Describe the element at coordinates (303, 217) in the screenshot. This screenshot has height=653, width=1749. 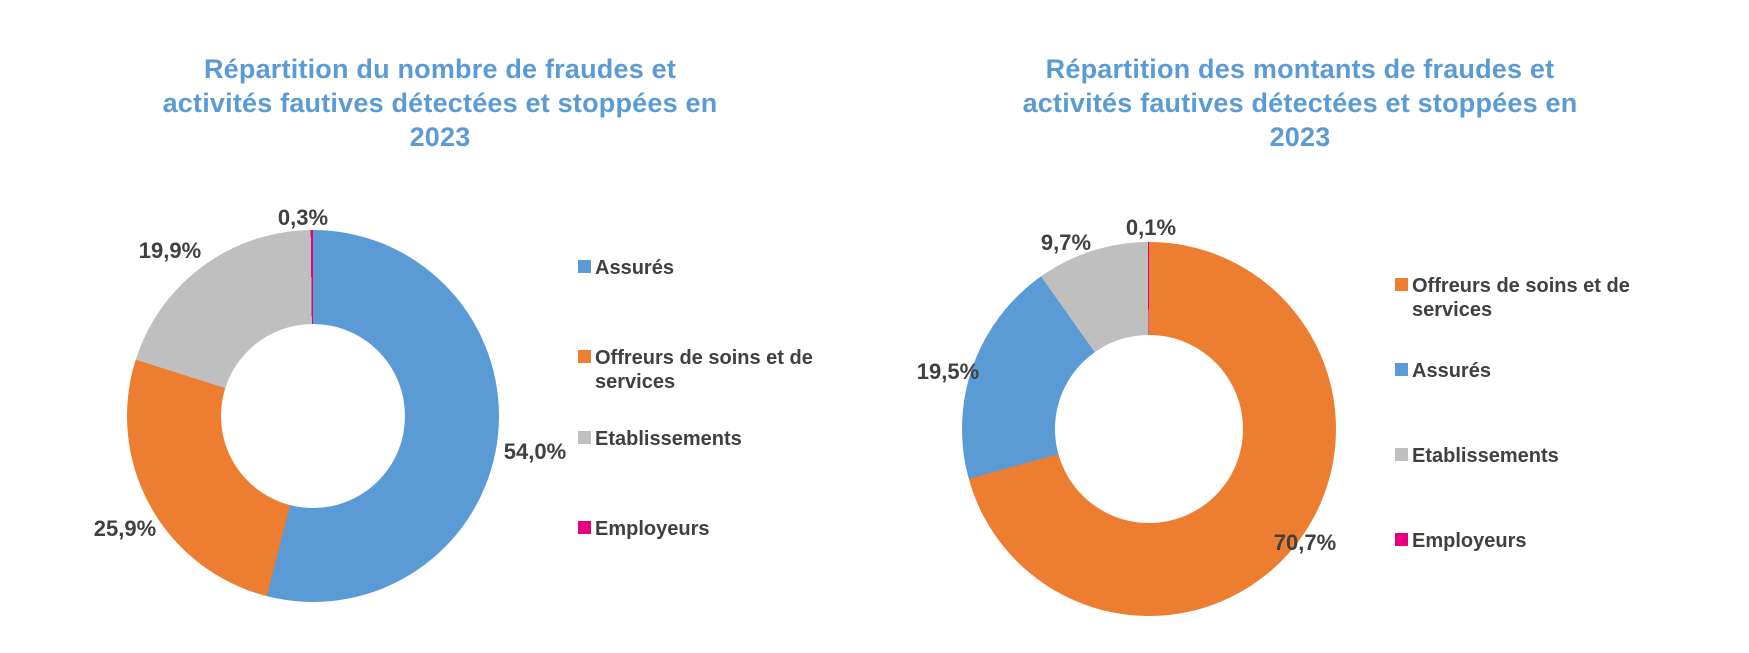
I see `value-label-employeurs: 0,3%` at that location.